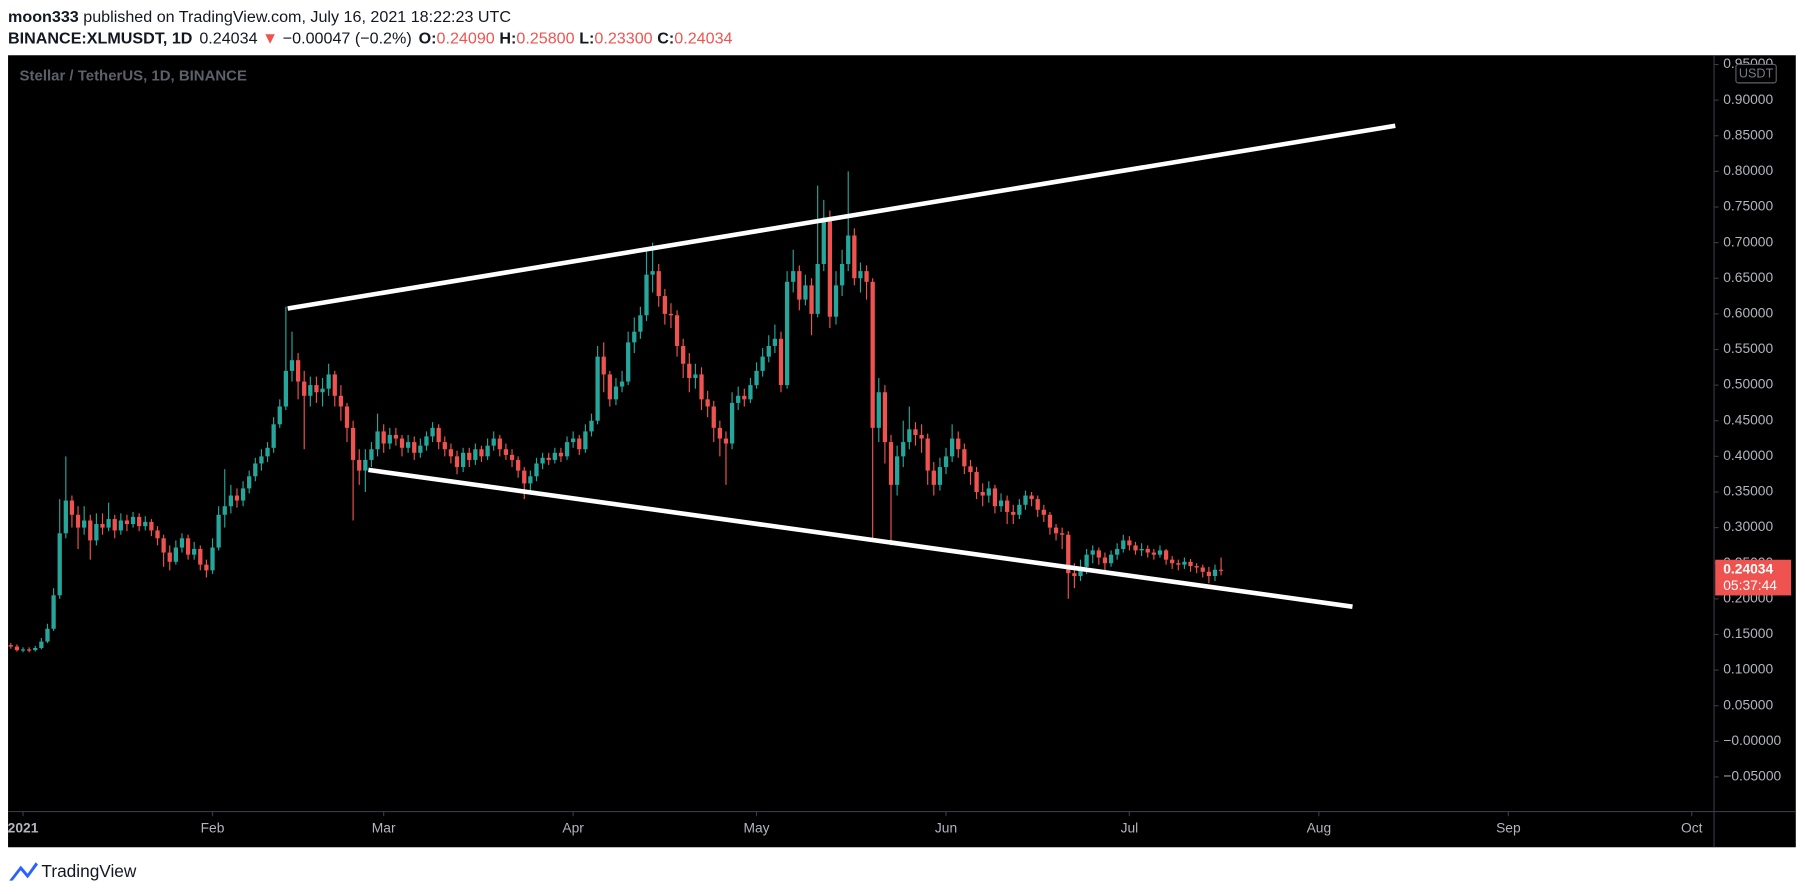 The height and width of the screenshot is (894, 1805). Describe the element at coordinates (545, 39) in the screenshot. I see `ohlc-value: 0.25800` at that location.